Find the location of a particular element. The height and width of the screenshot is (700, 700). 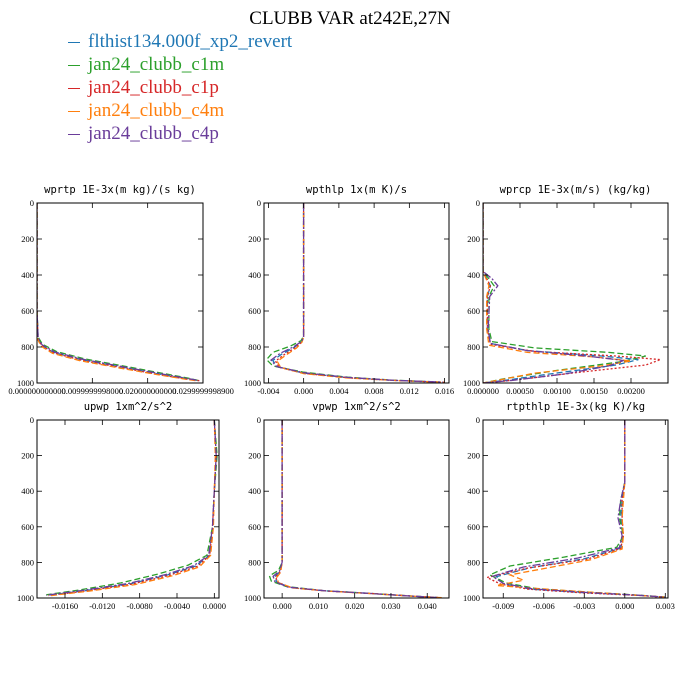

x-tick-label: 0.000000000000 is located at coordinates (36, 391).